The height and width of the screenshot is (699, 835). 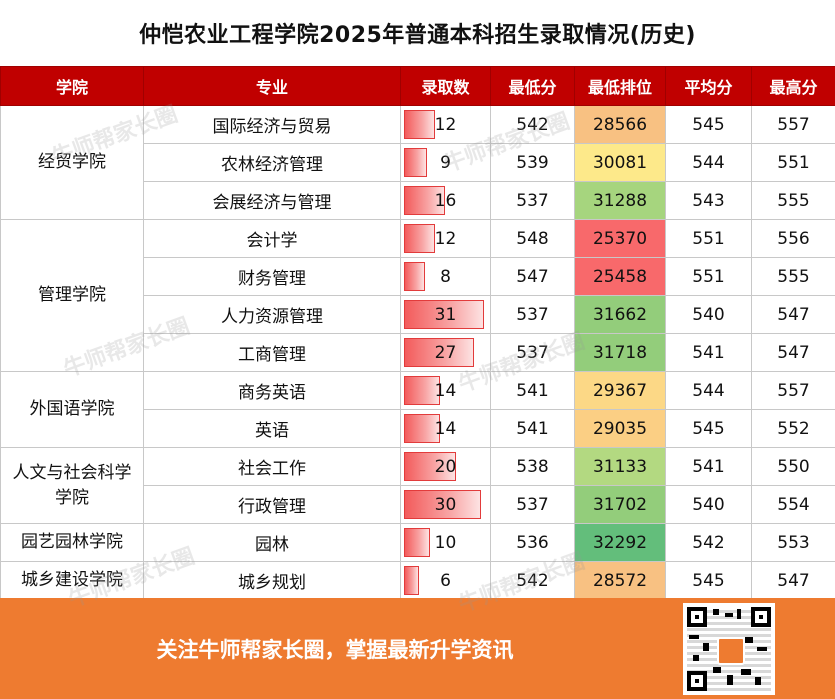 I want to click on count-cell: 16, so click(x=445, y=200).